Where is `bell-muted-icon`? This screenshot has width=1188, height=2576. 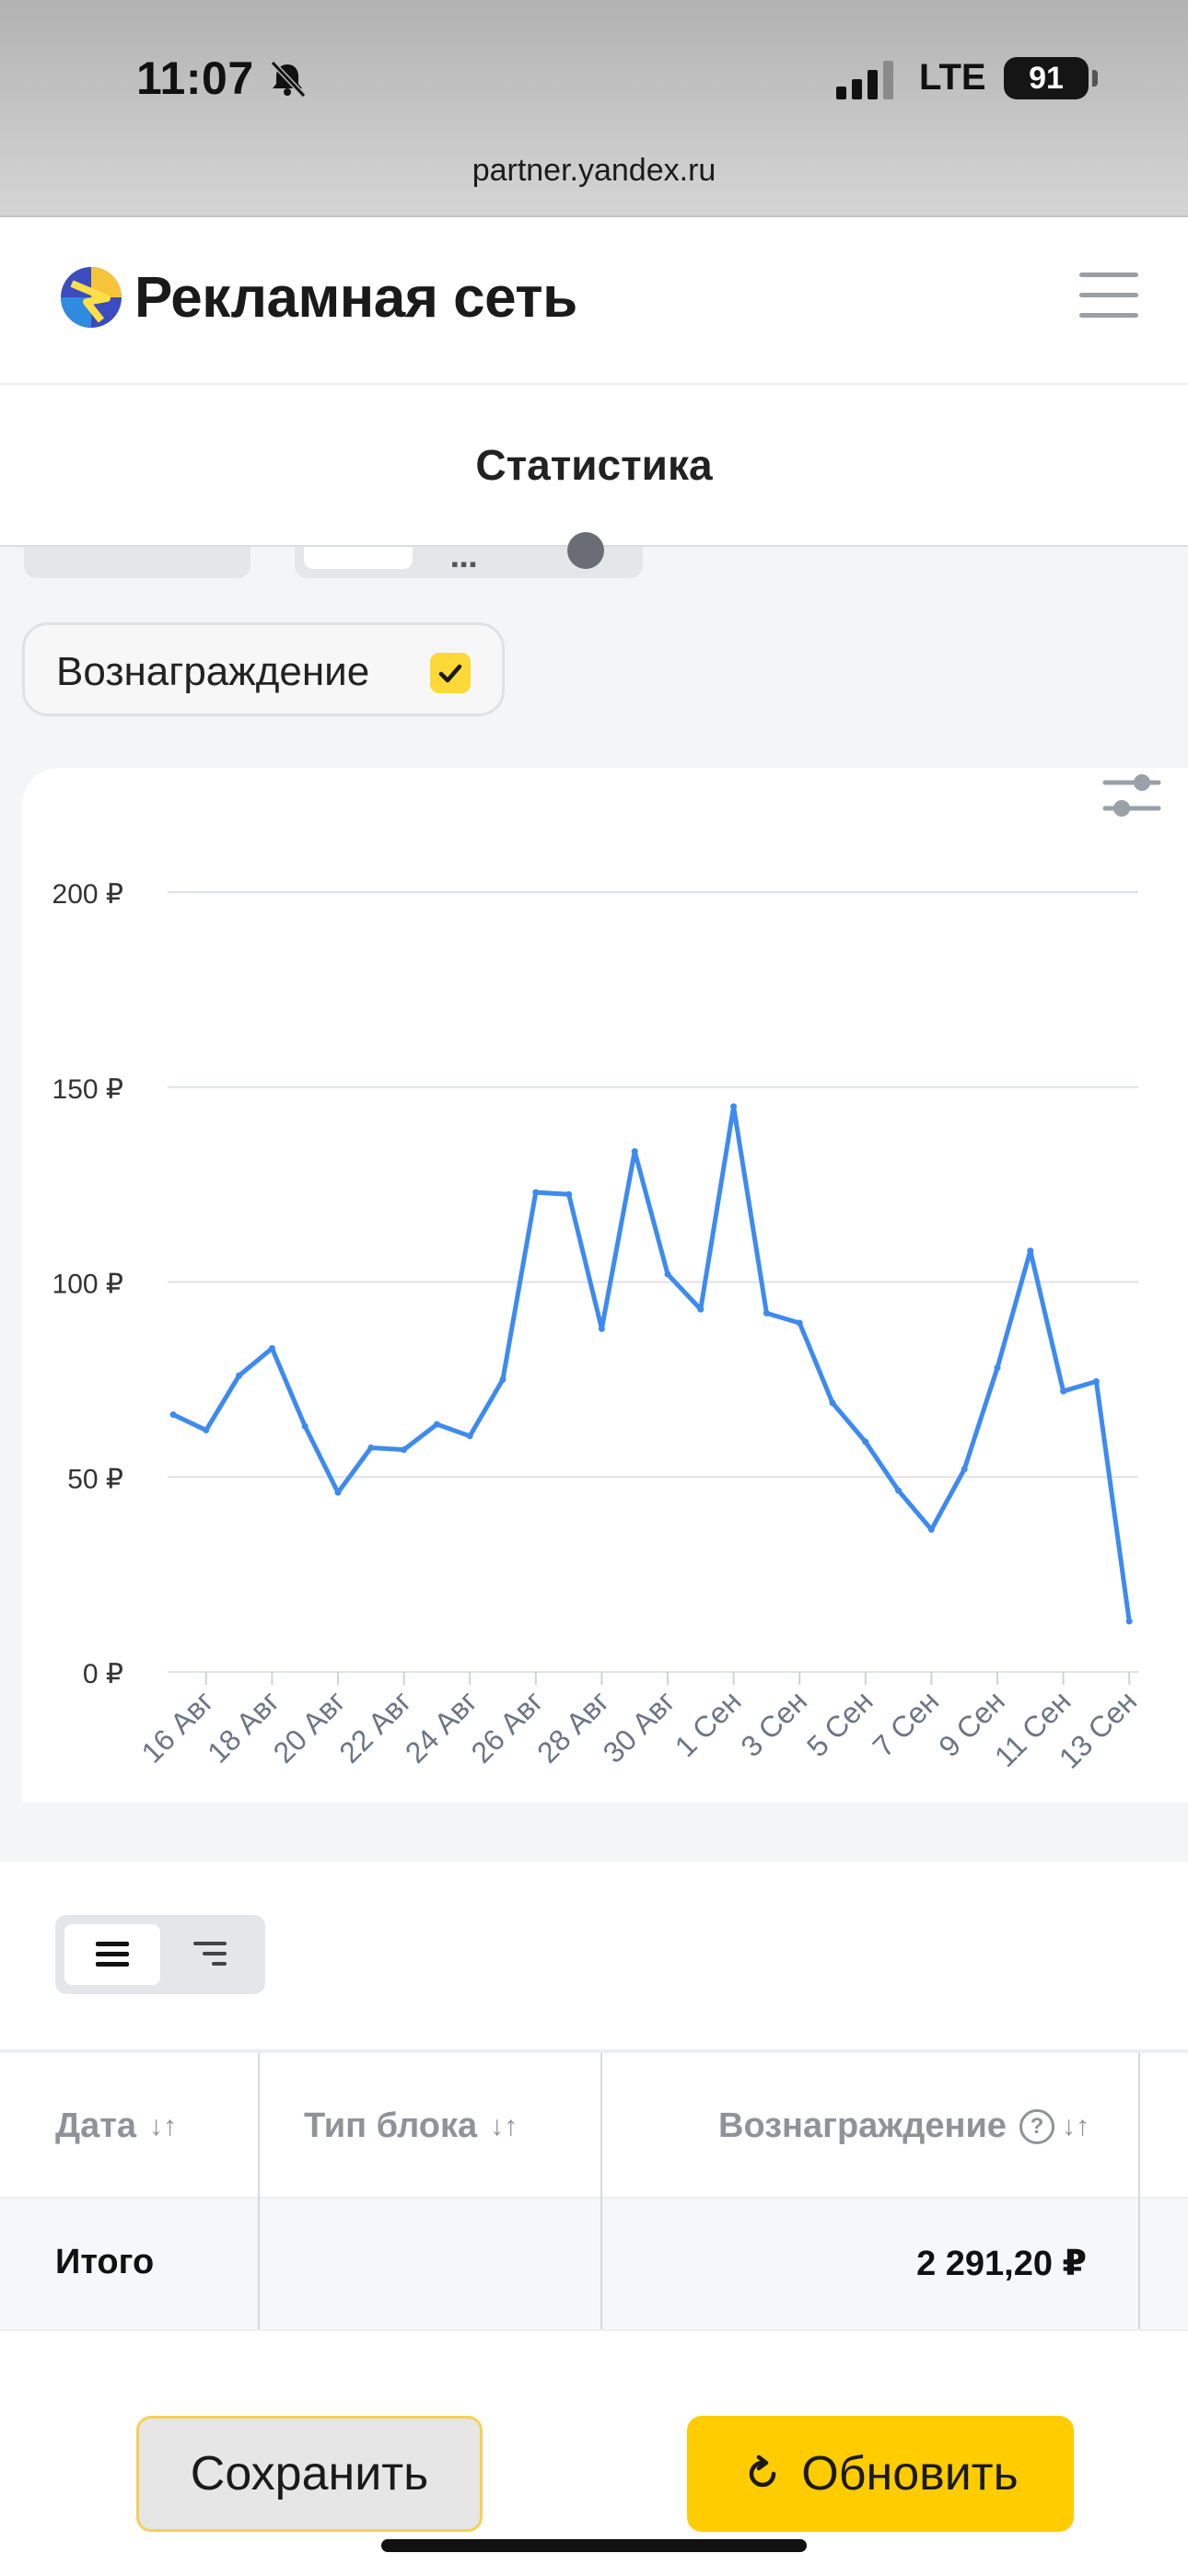 bell-muted-icon is located at coordinates (288, 79).